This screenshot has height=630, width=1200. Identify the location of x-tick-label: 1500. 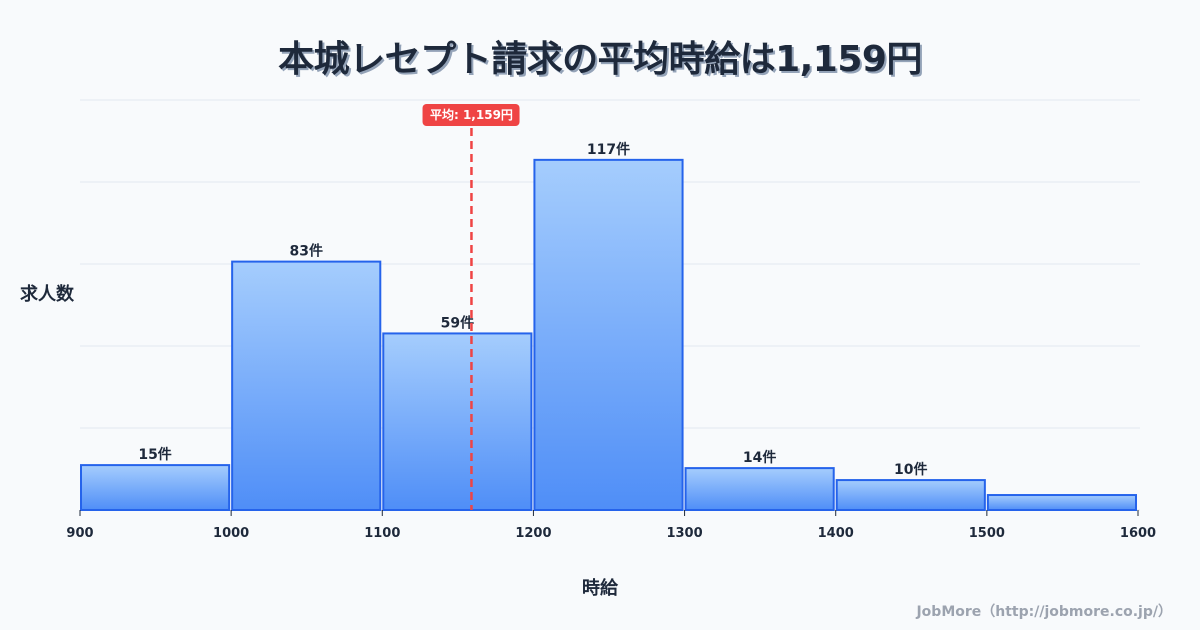
(987, 533).